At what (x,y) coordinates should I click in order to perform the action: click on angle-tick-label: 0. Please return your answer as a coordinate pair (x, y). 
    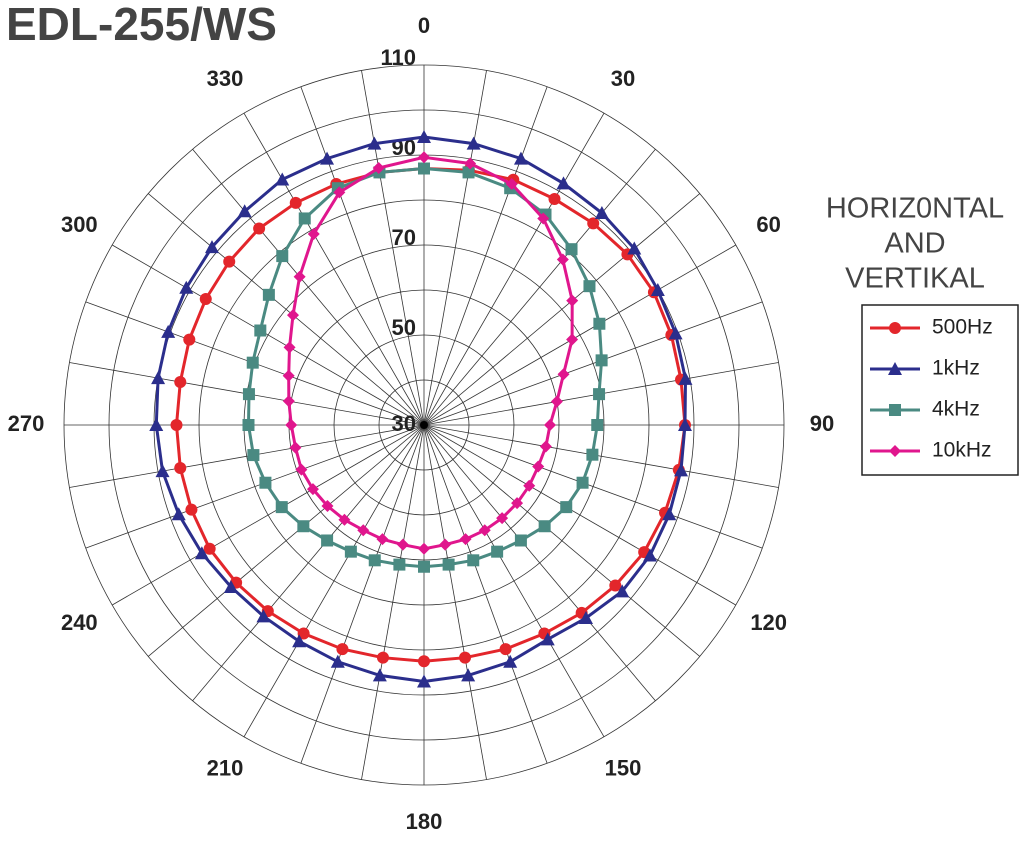
    Looking at the image, I should click on (424, 25).